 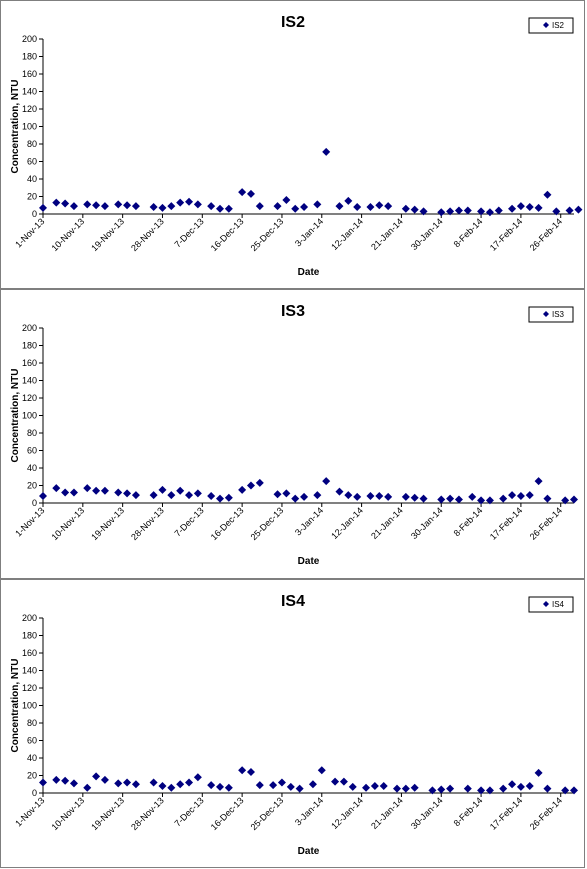 What do you see at coordinates (309, 272) in the screenshot?
I see `x-axis-label: Date` at bounding box center [309, 272].